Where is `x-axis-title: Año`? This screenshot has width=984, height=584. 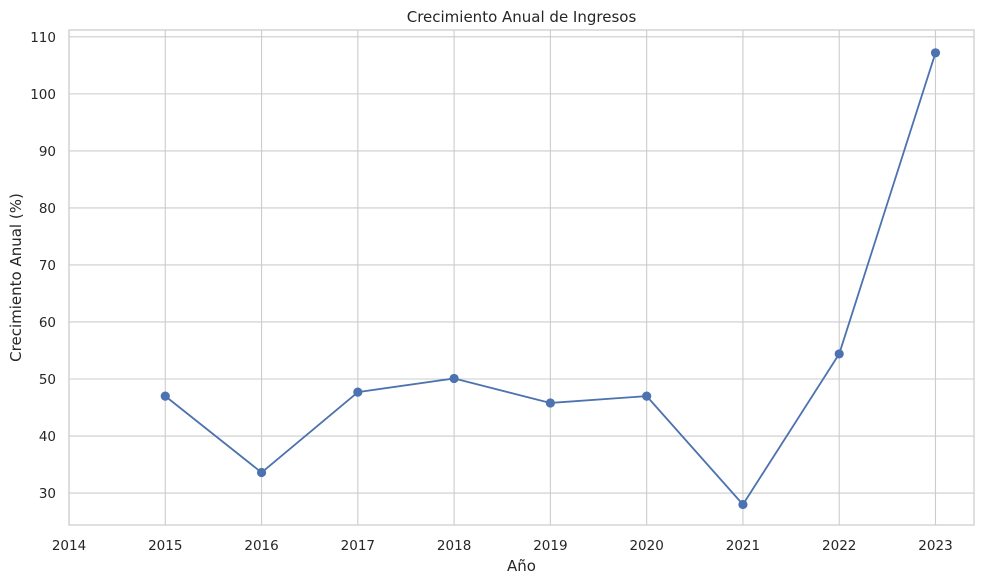
x-axis-title: Año is located at coordinates (521, 566).